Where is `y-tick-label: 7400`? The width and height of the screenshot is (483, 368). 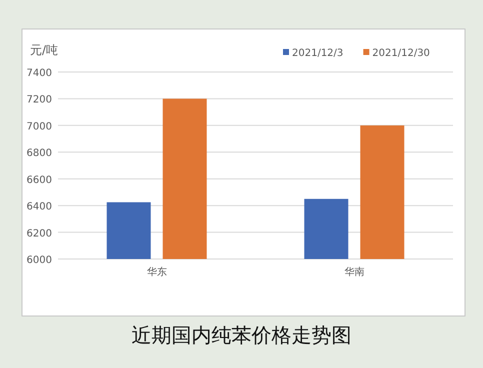
y-tick-label: 7400 is located at coordinates (39, 73).